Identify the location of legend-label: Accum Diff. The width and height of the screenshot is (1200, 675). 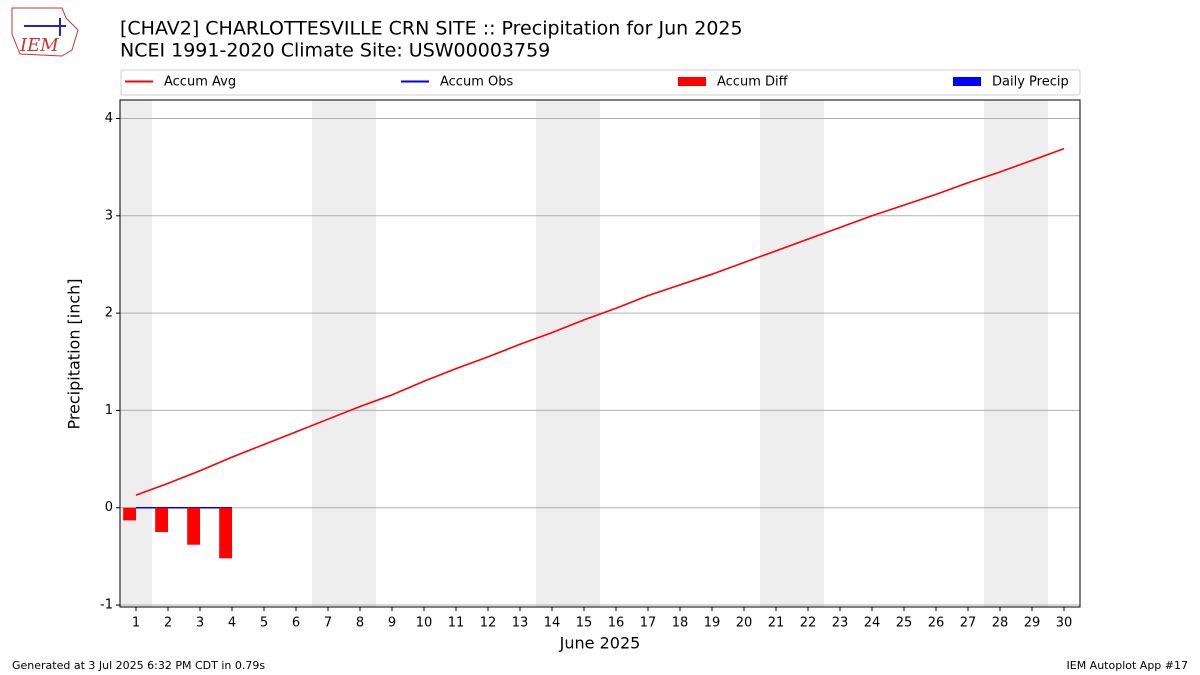
(753, 82).